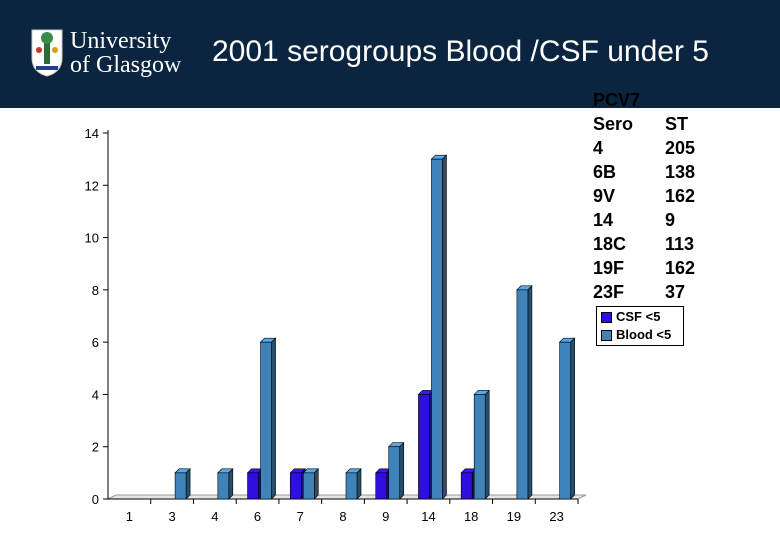 The width and height of the screenshot is (780, 540). I want to click on st-cell: 205, so click(680, 148).